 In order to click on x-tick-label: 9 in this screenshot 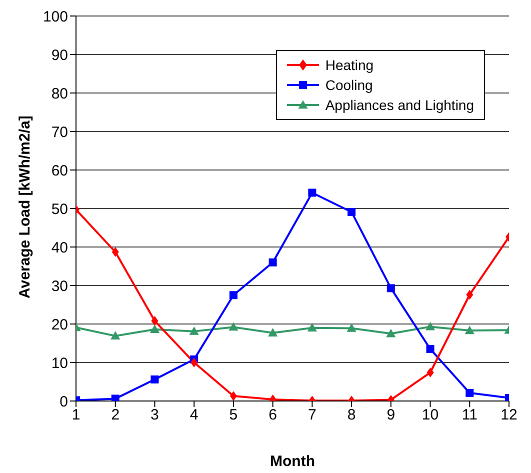, I will do `click(391, 415)`.